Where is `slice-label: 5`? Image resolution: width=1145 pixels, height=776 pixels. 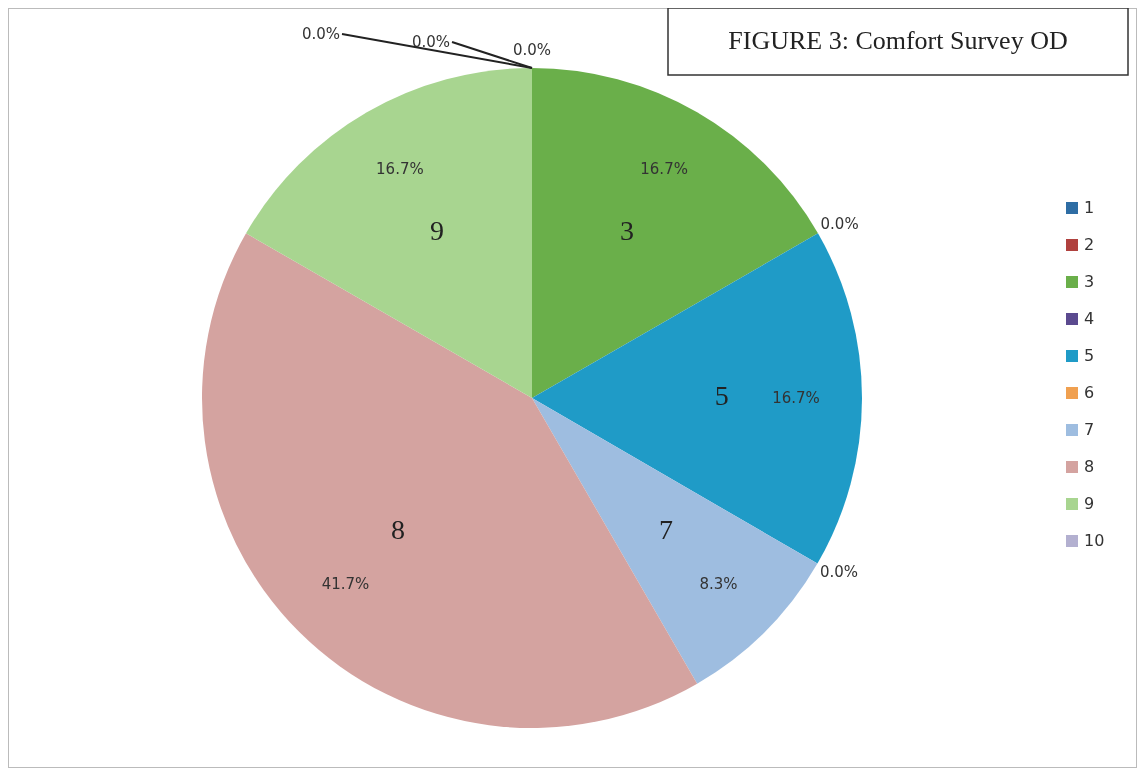
slice-label: 5 is located at coordinates (721, 395).